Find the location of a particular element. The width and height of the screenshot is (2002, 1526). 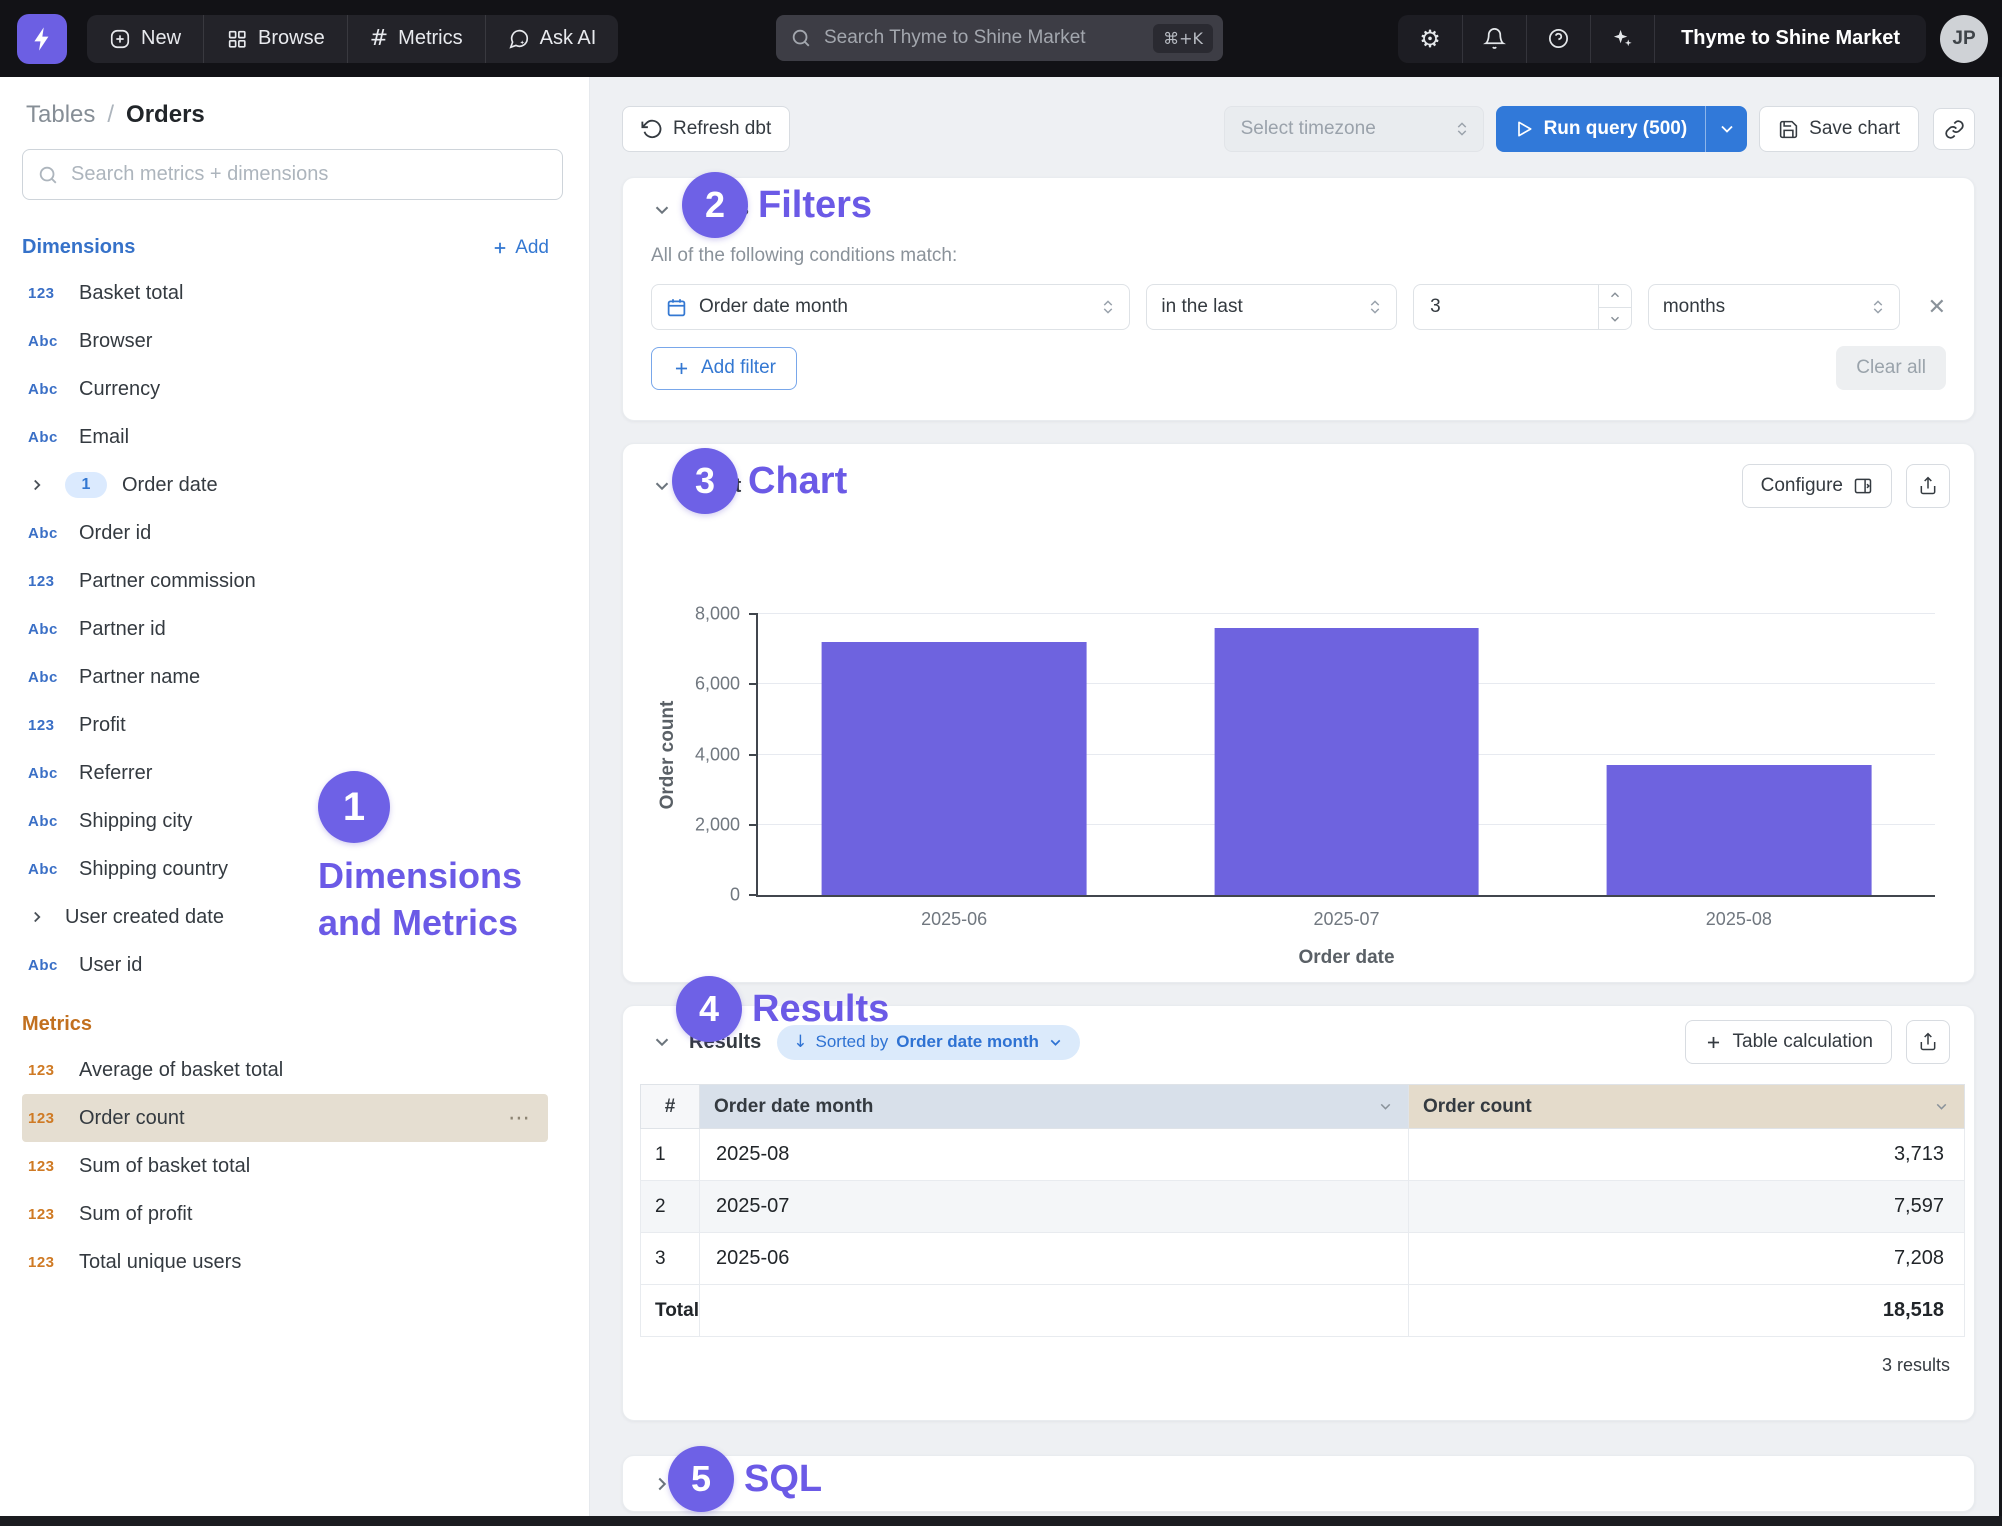

clear-all-filters-button: Clear all is located at coordinates (1891, 368).